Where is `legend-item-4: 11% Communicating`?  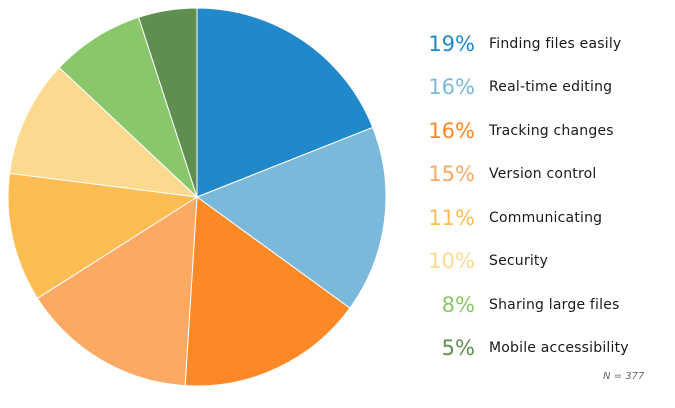
legend-item-4: 11% Communicating is located at coordinates (542, 218).